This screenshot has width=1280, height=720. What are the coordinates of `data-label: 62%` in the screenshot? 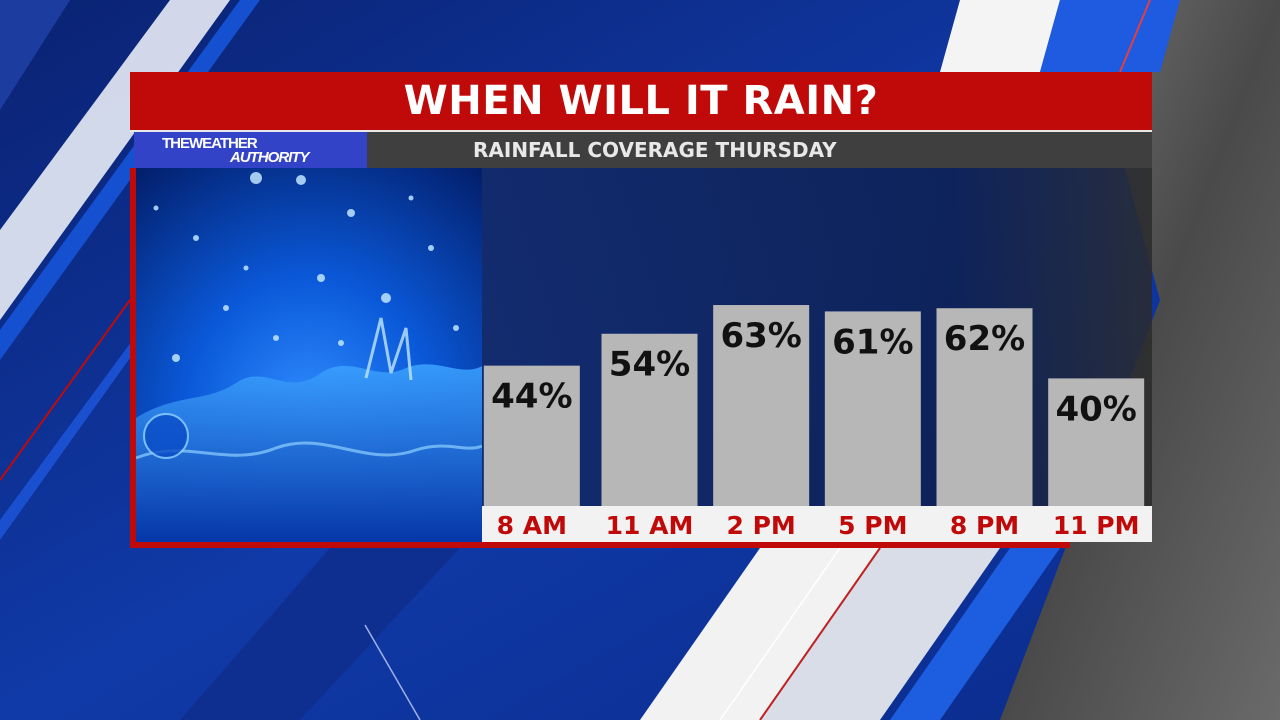 It's located at (984, 339).